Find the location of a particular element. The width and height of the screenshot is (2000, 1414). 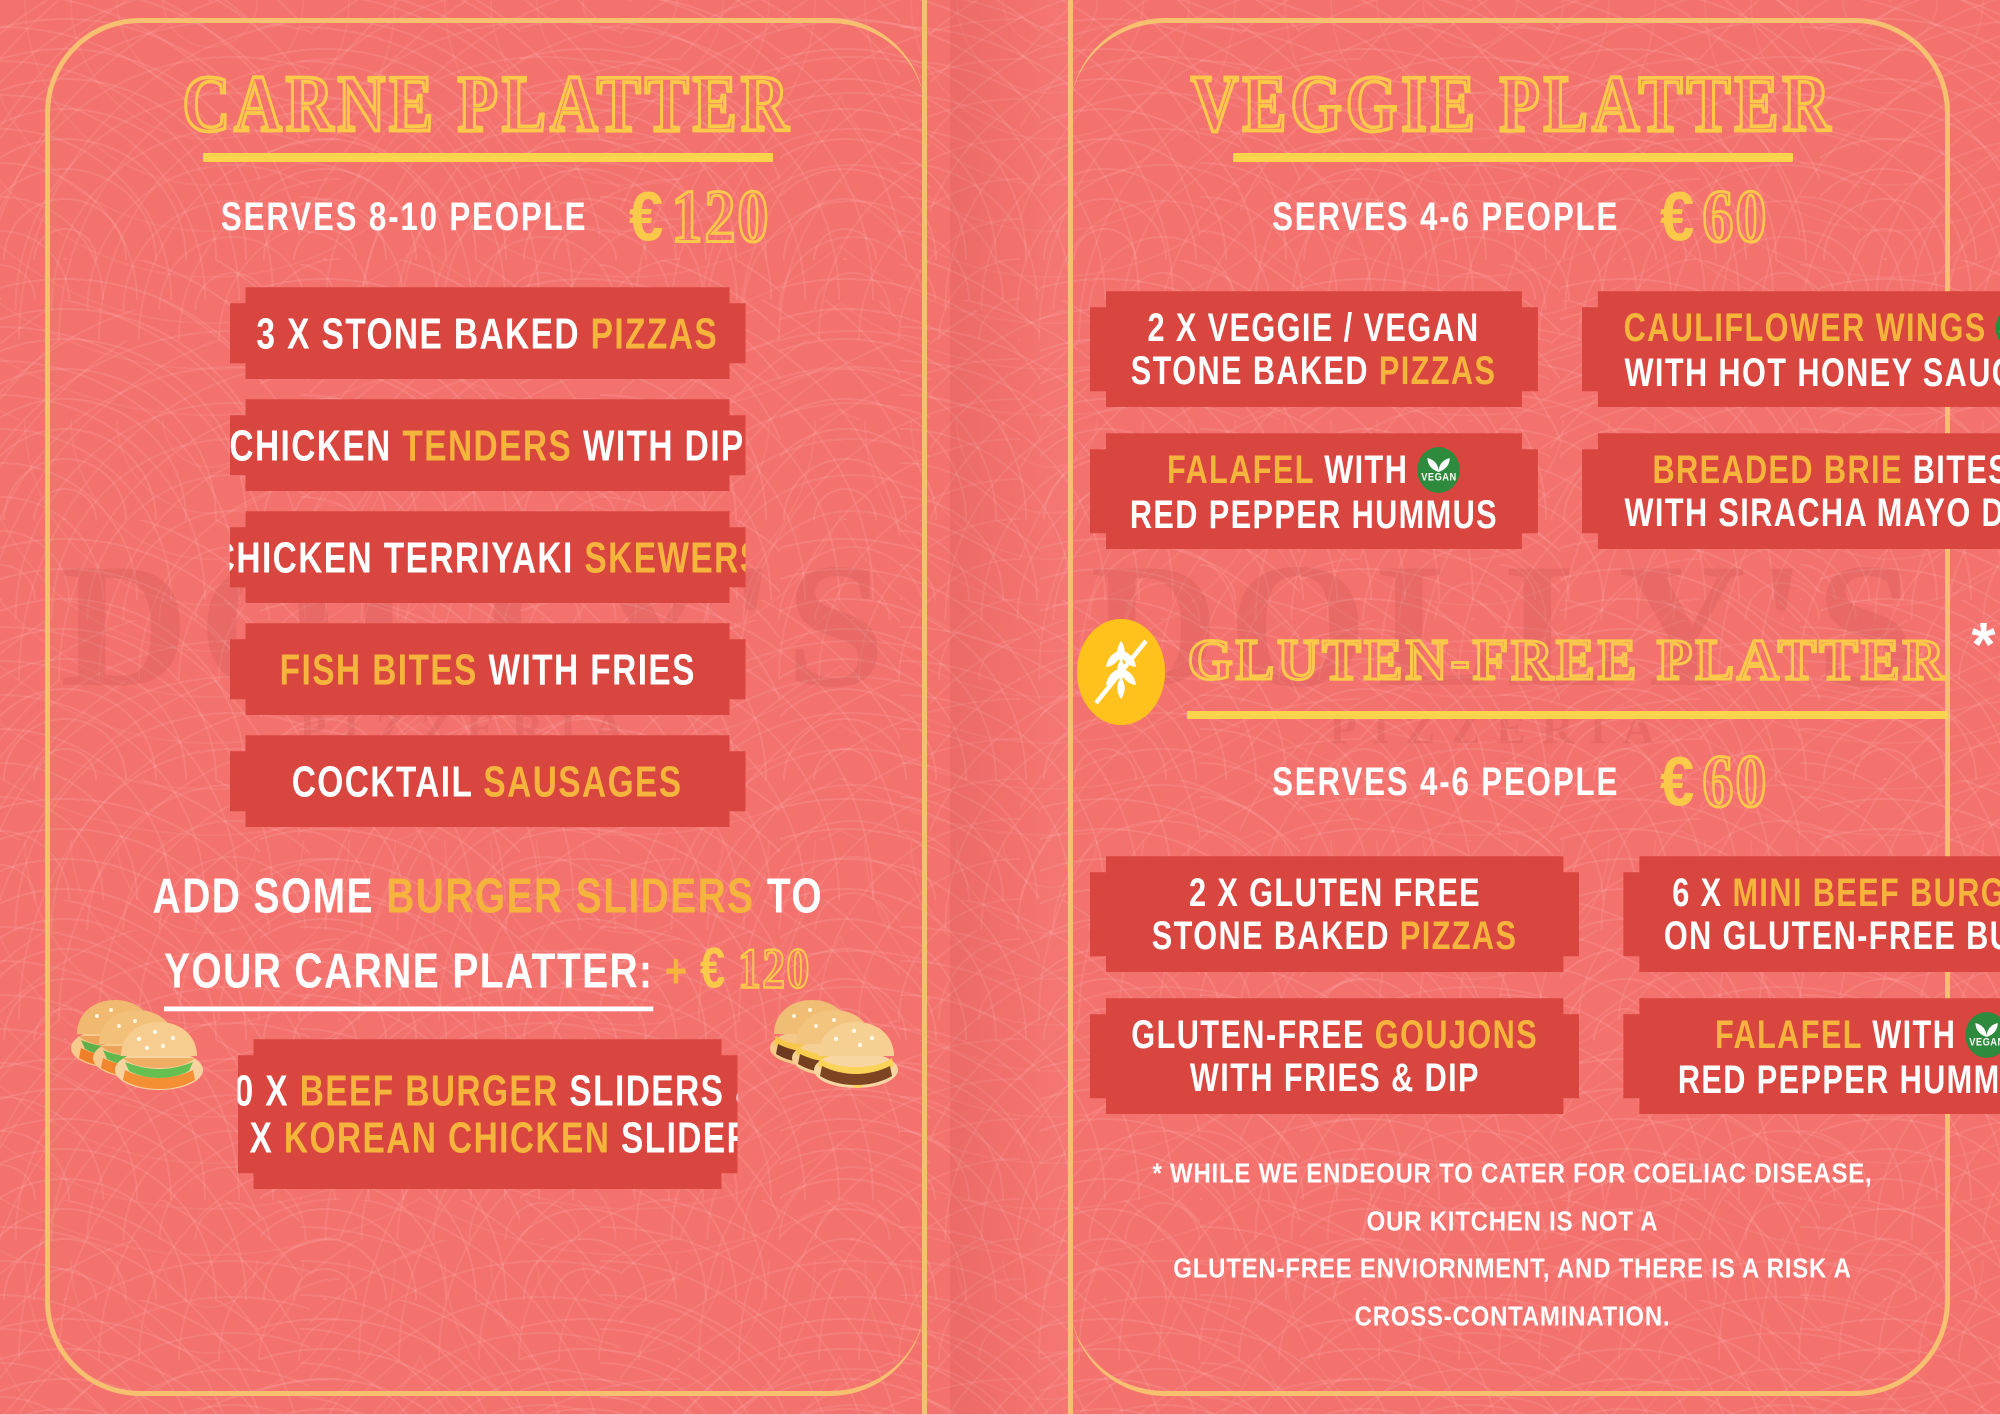

ribbon-text: FISH BITES WITH FRIES is located at coordinates (487, 669).